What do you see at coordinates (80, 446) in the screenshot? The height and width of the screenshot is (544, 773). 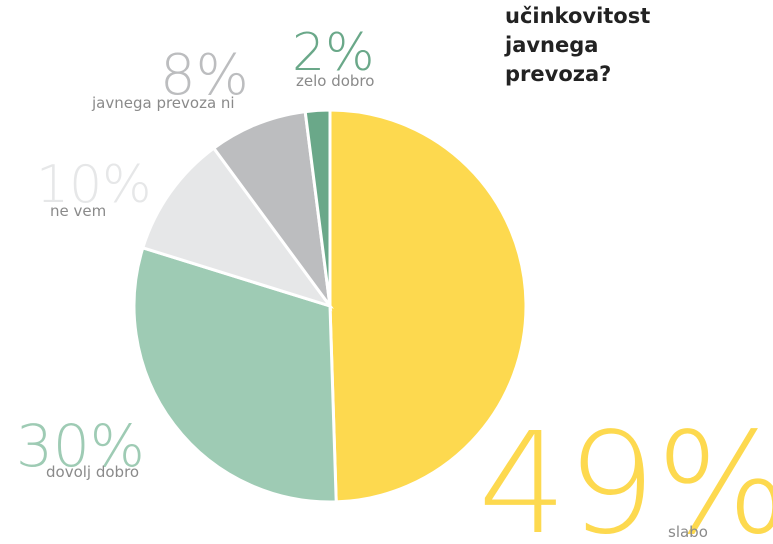 I see `value-label: 30%` at bounding box center [80, 446].